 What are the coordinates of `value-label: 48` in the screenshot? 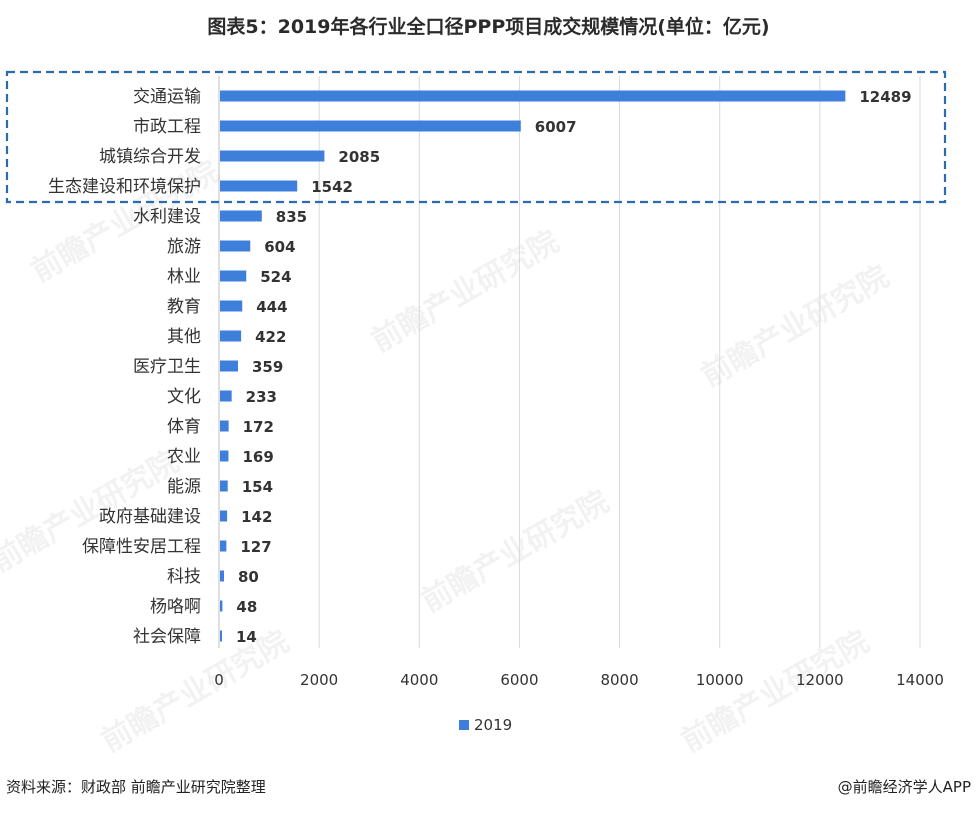 It's located at (246, 607).